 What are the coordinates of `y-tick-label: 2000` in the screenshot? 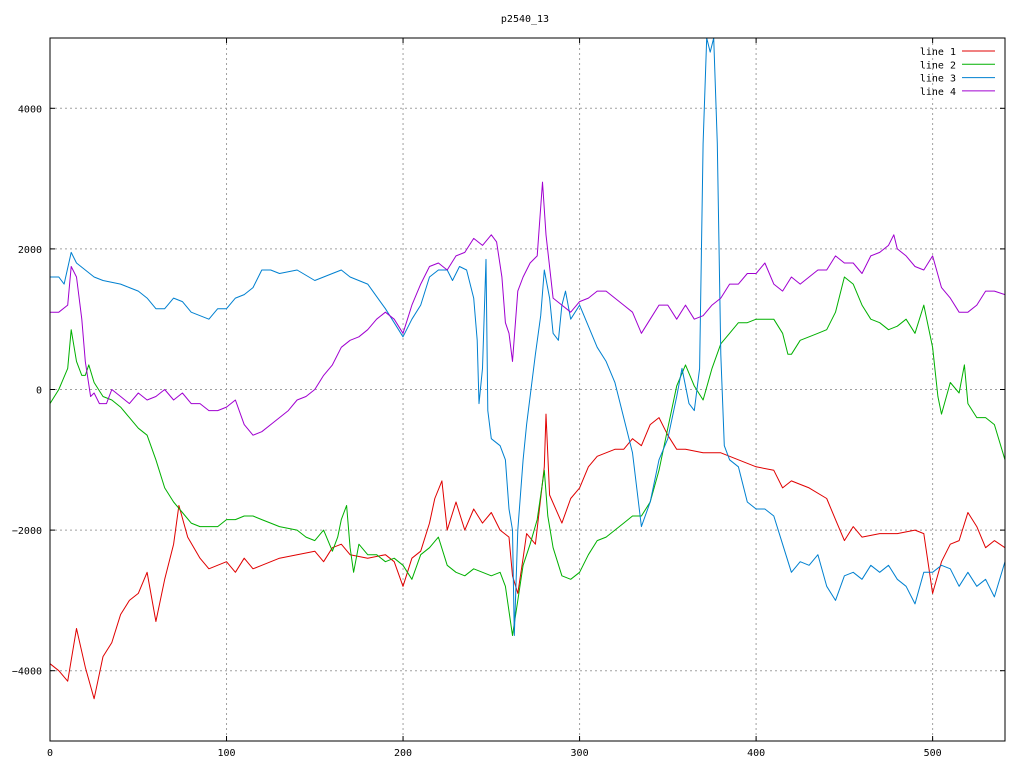 It's located at (30, 250).